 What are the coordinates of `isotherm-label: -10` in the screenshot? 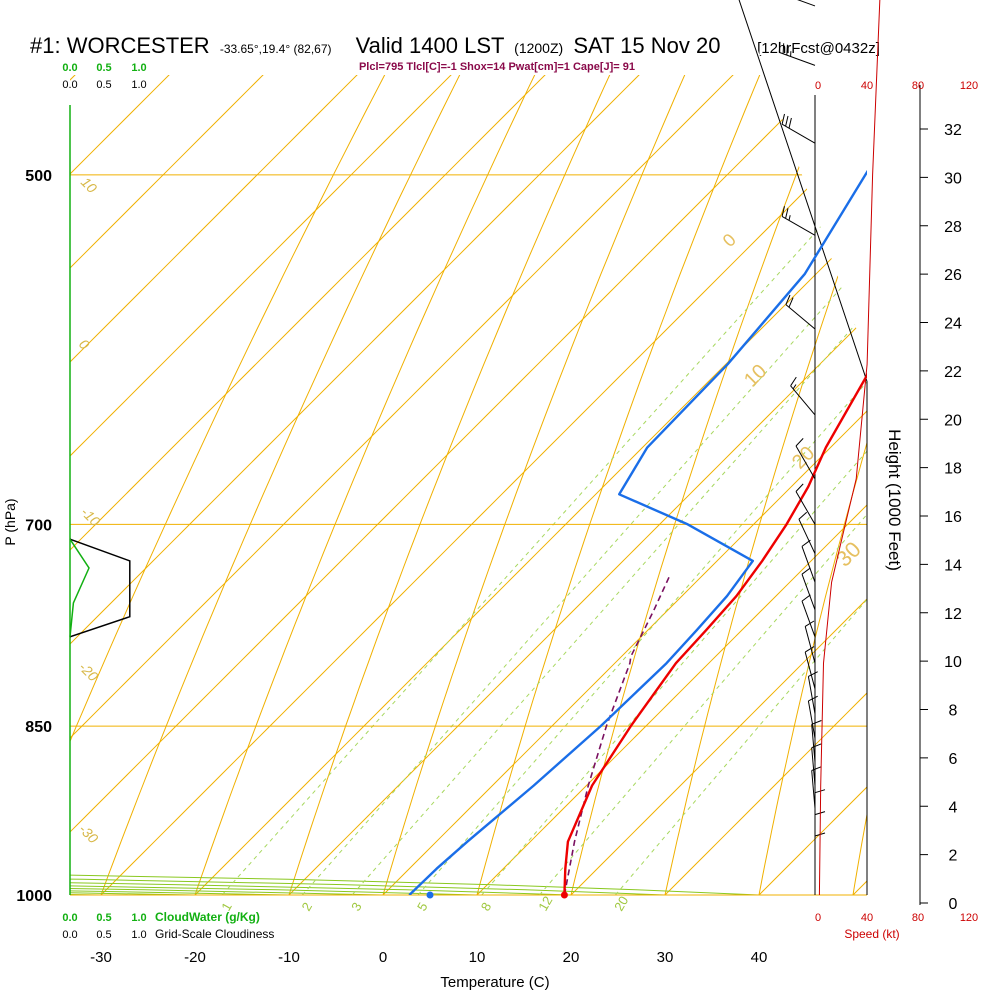 It's located at (91, 517).